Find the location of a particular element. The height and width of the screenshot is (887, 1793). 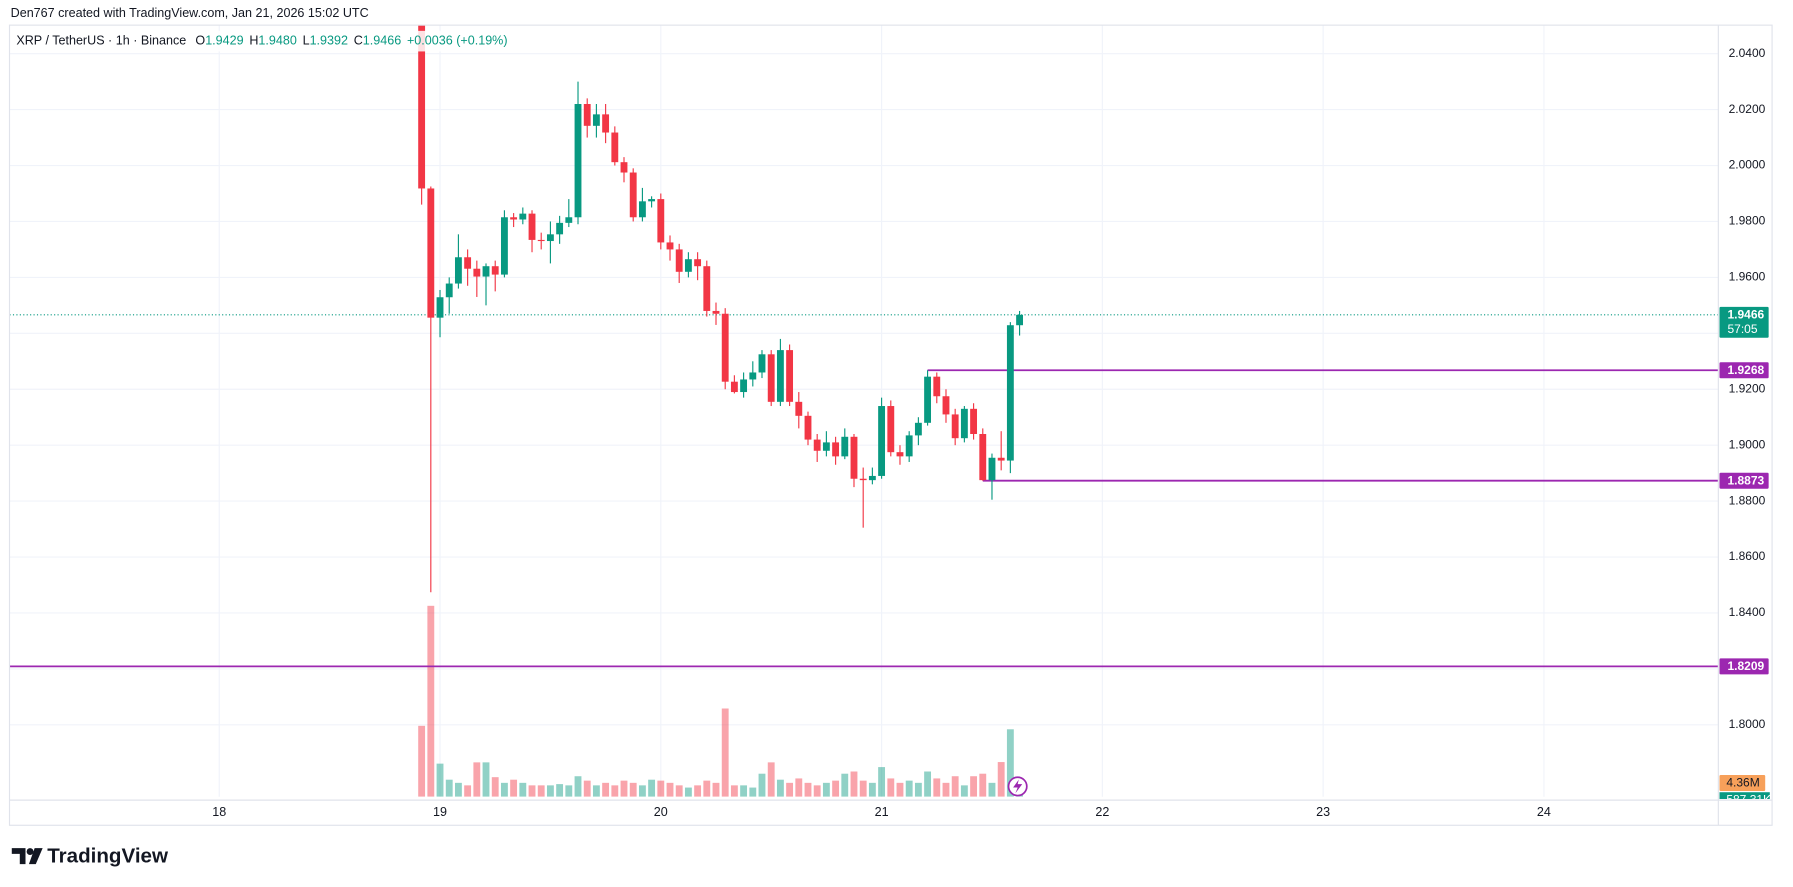

ohlc-value: 1.9466 is located at coordinates (382, 40).